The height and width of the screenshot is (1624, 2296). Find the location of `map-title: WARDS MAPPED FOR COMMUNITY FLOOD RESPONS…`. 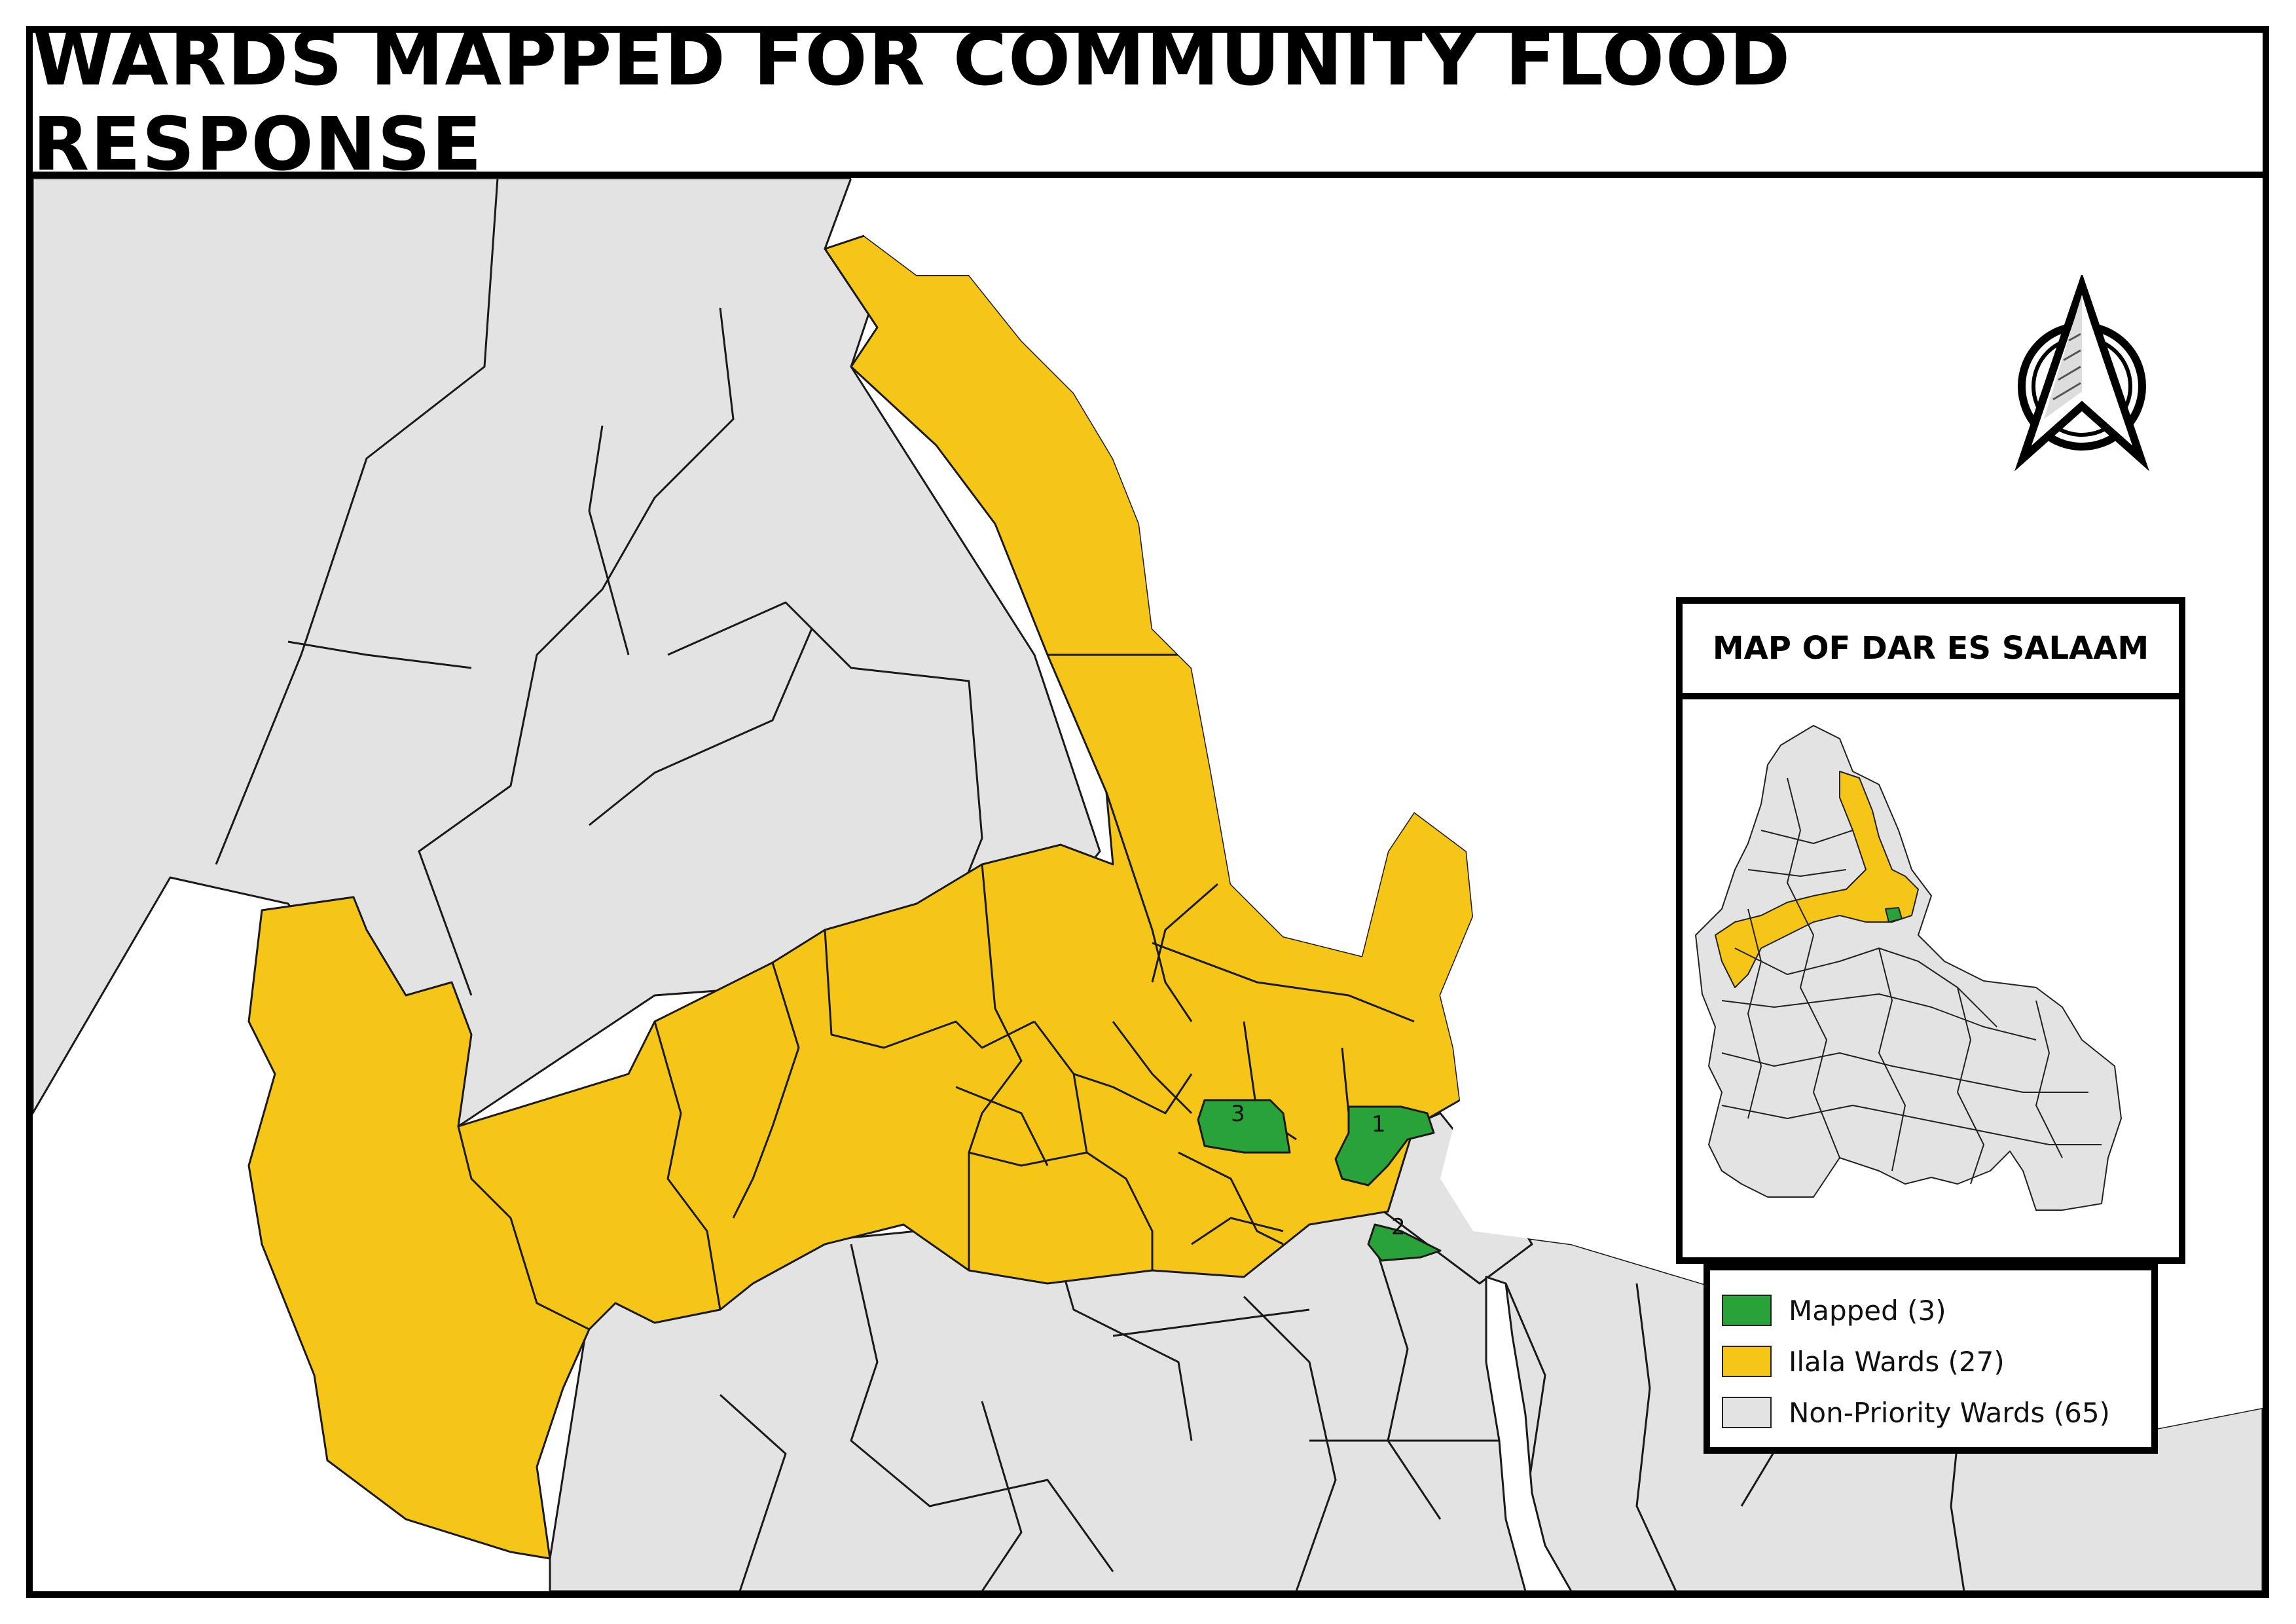

map-title: WARDS MAPPED FOR COMMUNITY FLOOD RESPONS… is located at coordinates (912, 102).